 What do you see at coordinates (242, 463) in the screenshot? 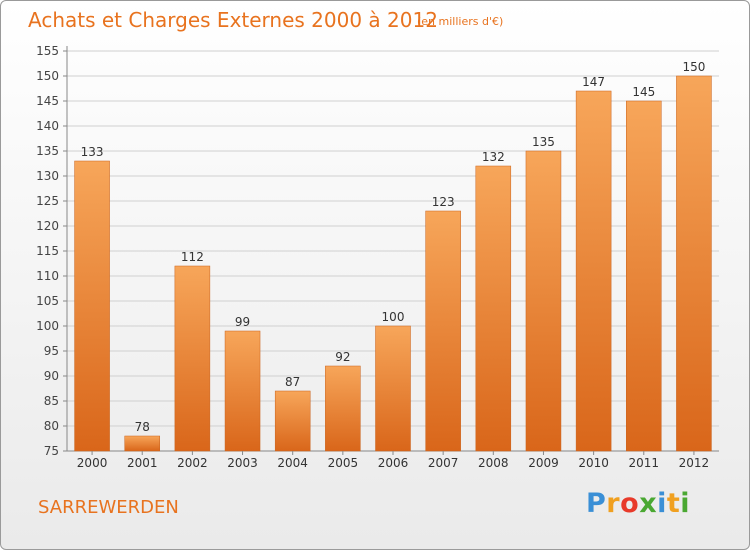
I see `x-tick-label: 2003` at bounding box center [242, 463].